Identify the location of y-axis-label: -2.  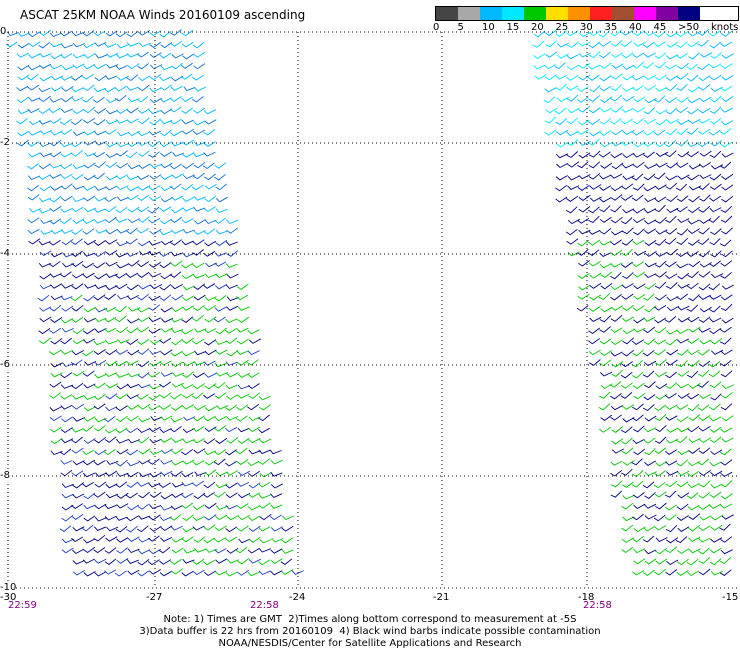
(5, 142).